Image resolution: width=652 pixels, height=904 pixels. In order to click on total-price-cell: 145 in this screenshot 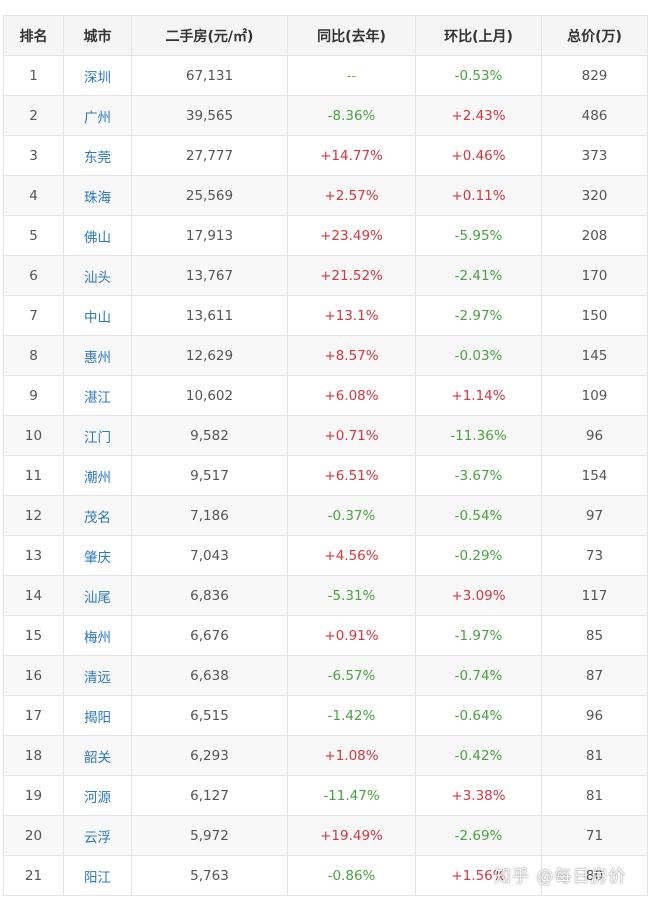, I will do `click(594, 355)`.